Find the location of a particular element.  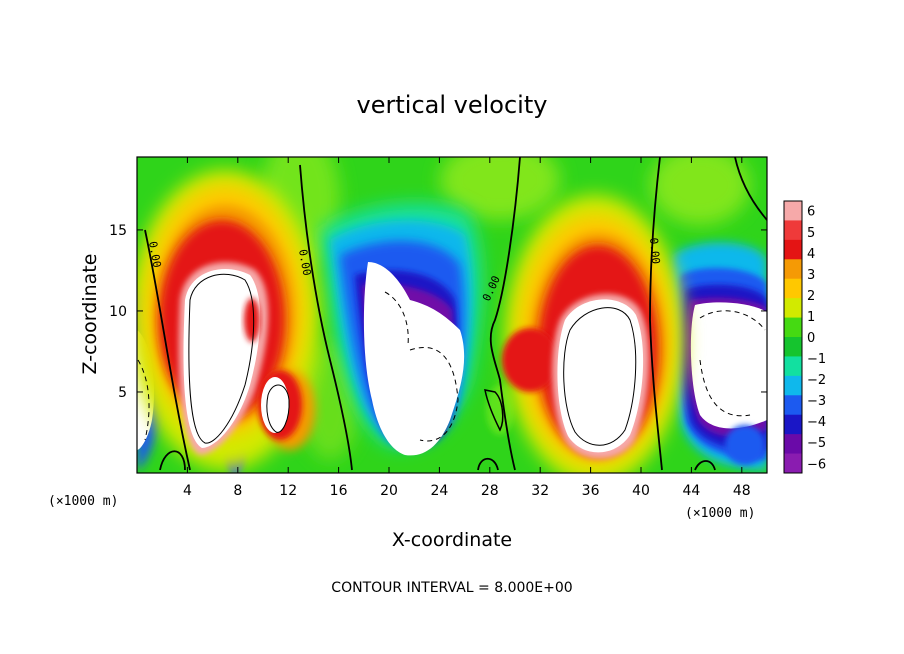

x-tick-label: 40 is located at coordinates (641, 491).